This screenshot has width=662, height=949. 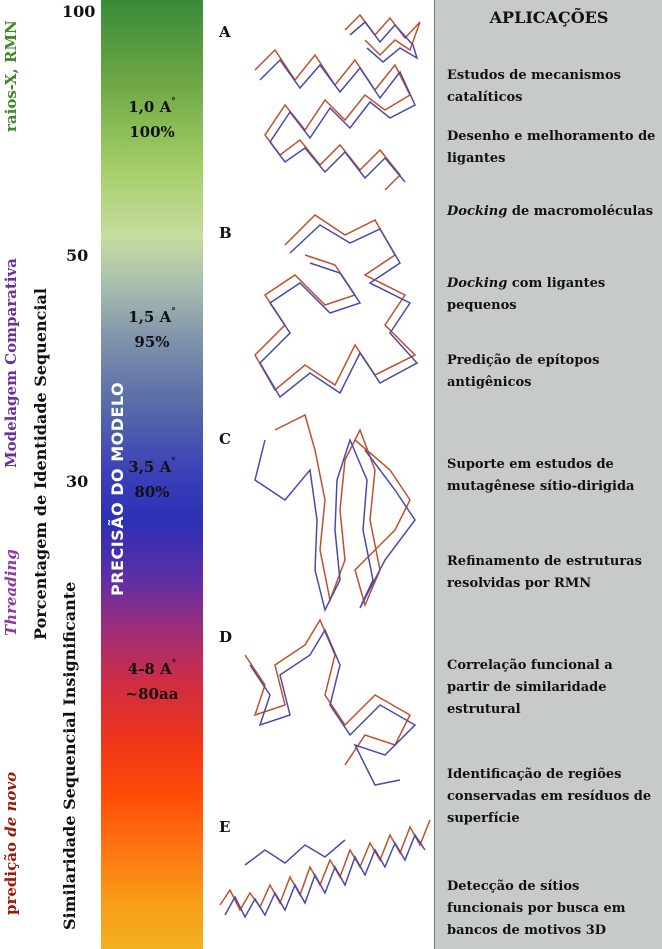 What do you see at coordinates (152, 132) in the screenshot?
I see `bar-level-1-pct: 100%` at bounding box center [152, 132].